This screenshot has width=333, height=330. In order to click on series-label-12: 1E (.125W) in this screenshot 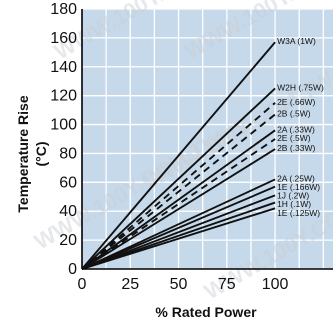, I will do `click(298, 213)`.